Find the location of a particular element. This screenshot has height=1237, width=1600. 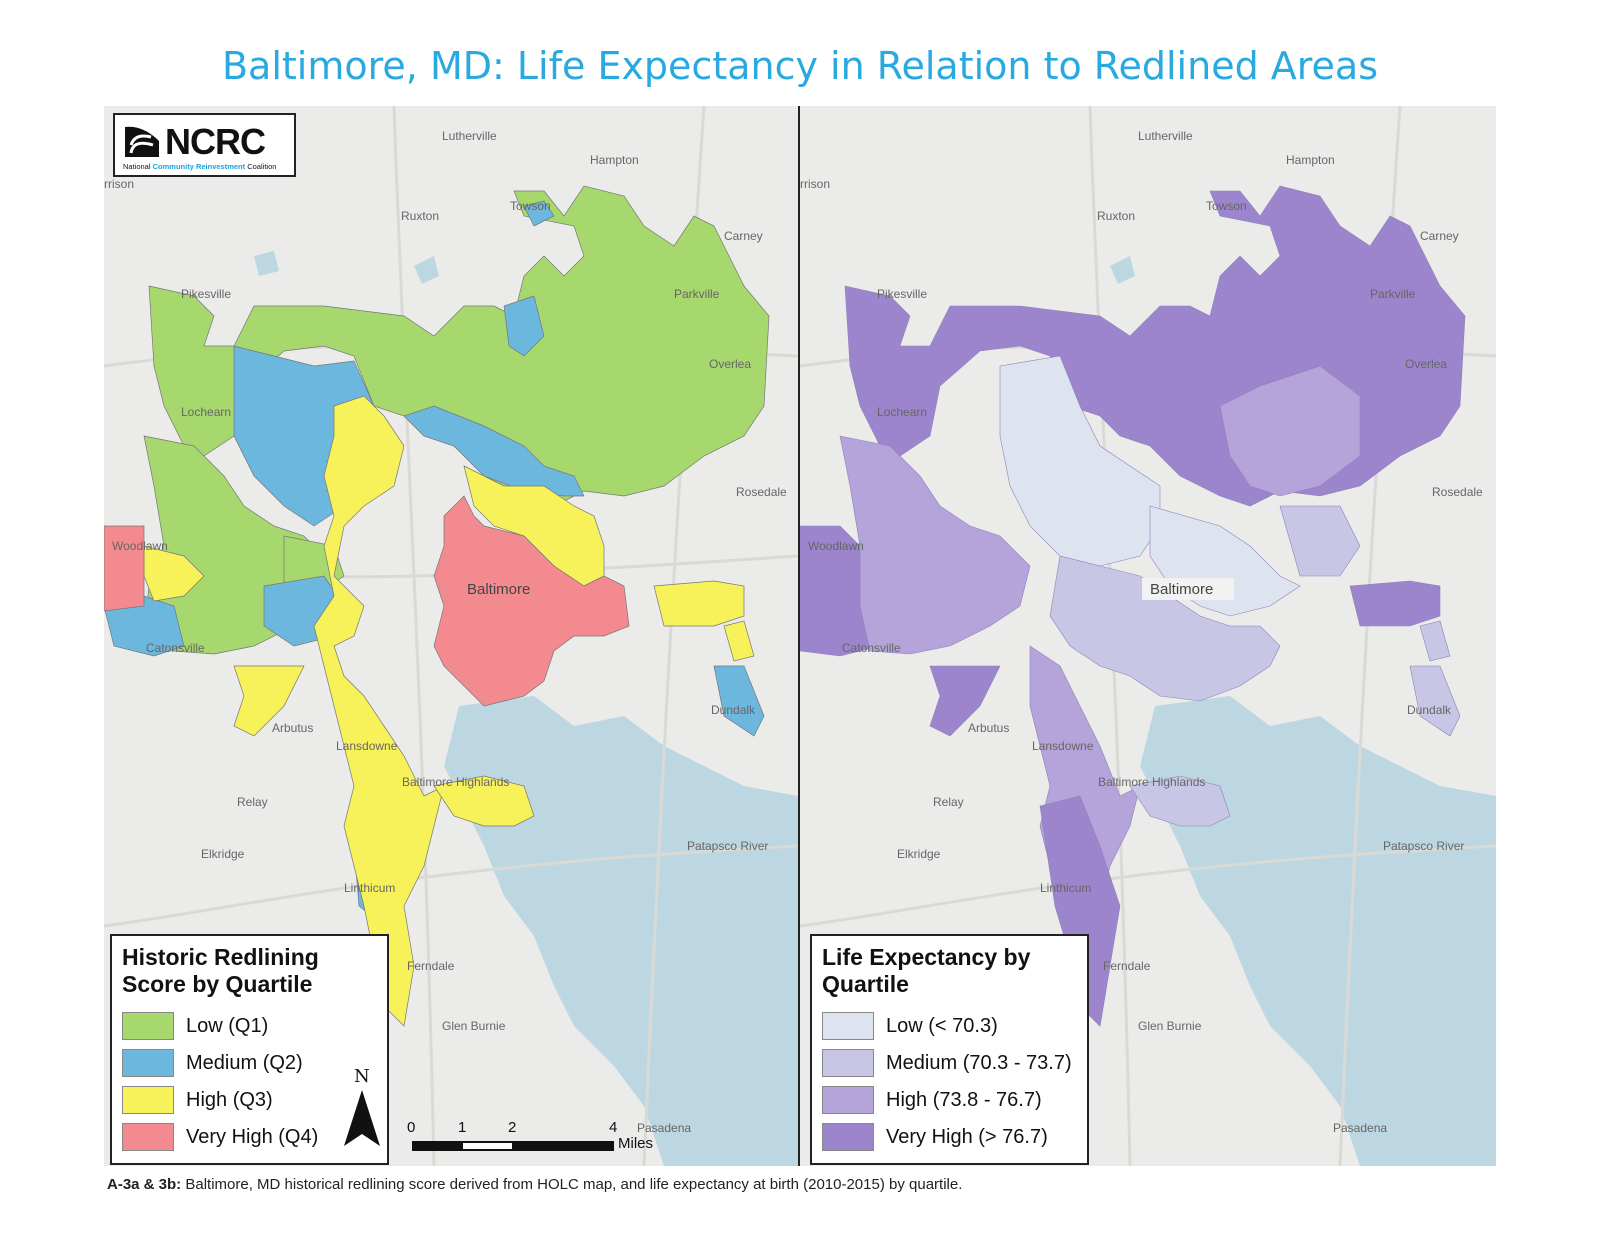

legend-item-low: Low (Q1) is located at coordinates (195, 1026).